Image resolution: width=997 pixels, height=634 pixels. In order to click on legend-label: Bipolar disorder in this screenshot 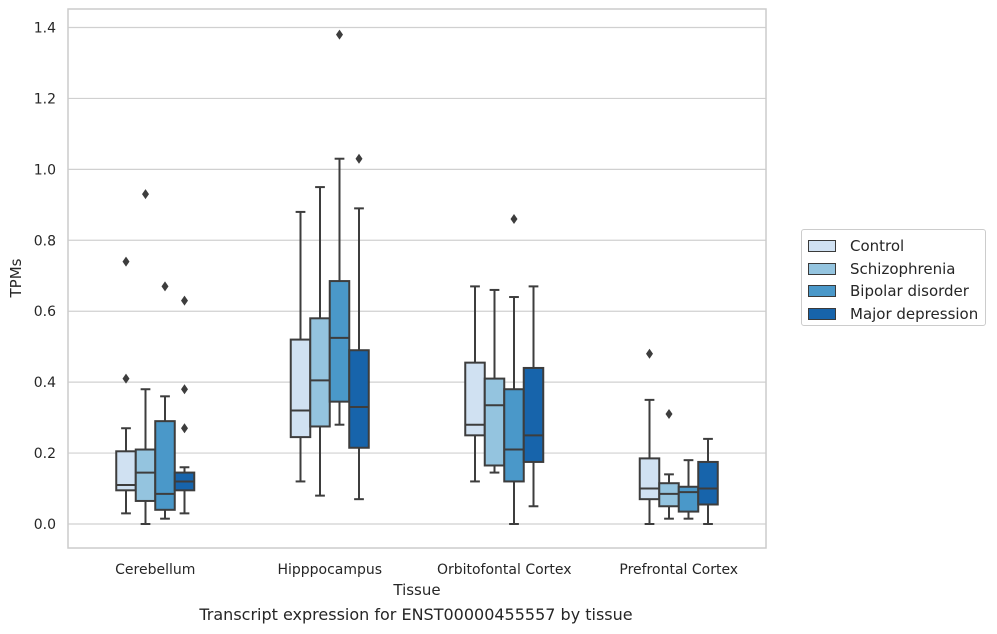, I will do `click(909, 291)`.